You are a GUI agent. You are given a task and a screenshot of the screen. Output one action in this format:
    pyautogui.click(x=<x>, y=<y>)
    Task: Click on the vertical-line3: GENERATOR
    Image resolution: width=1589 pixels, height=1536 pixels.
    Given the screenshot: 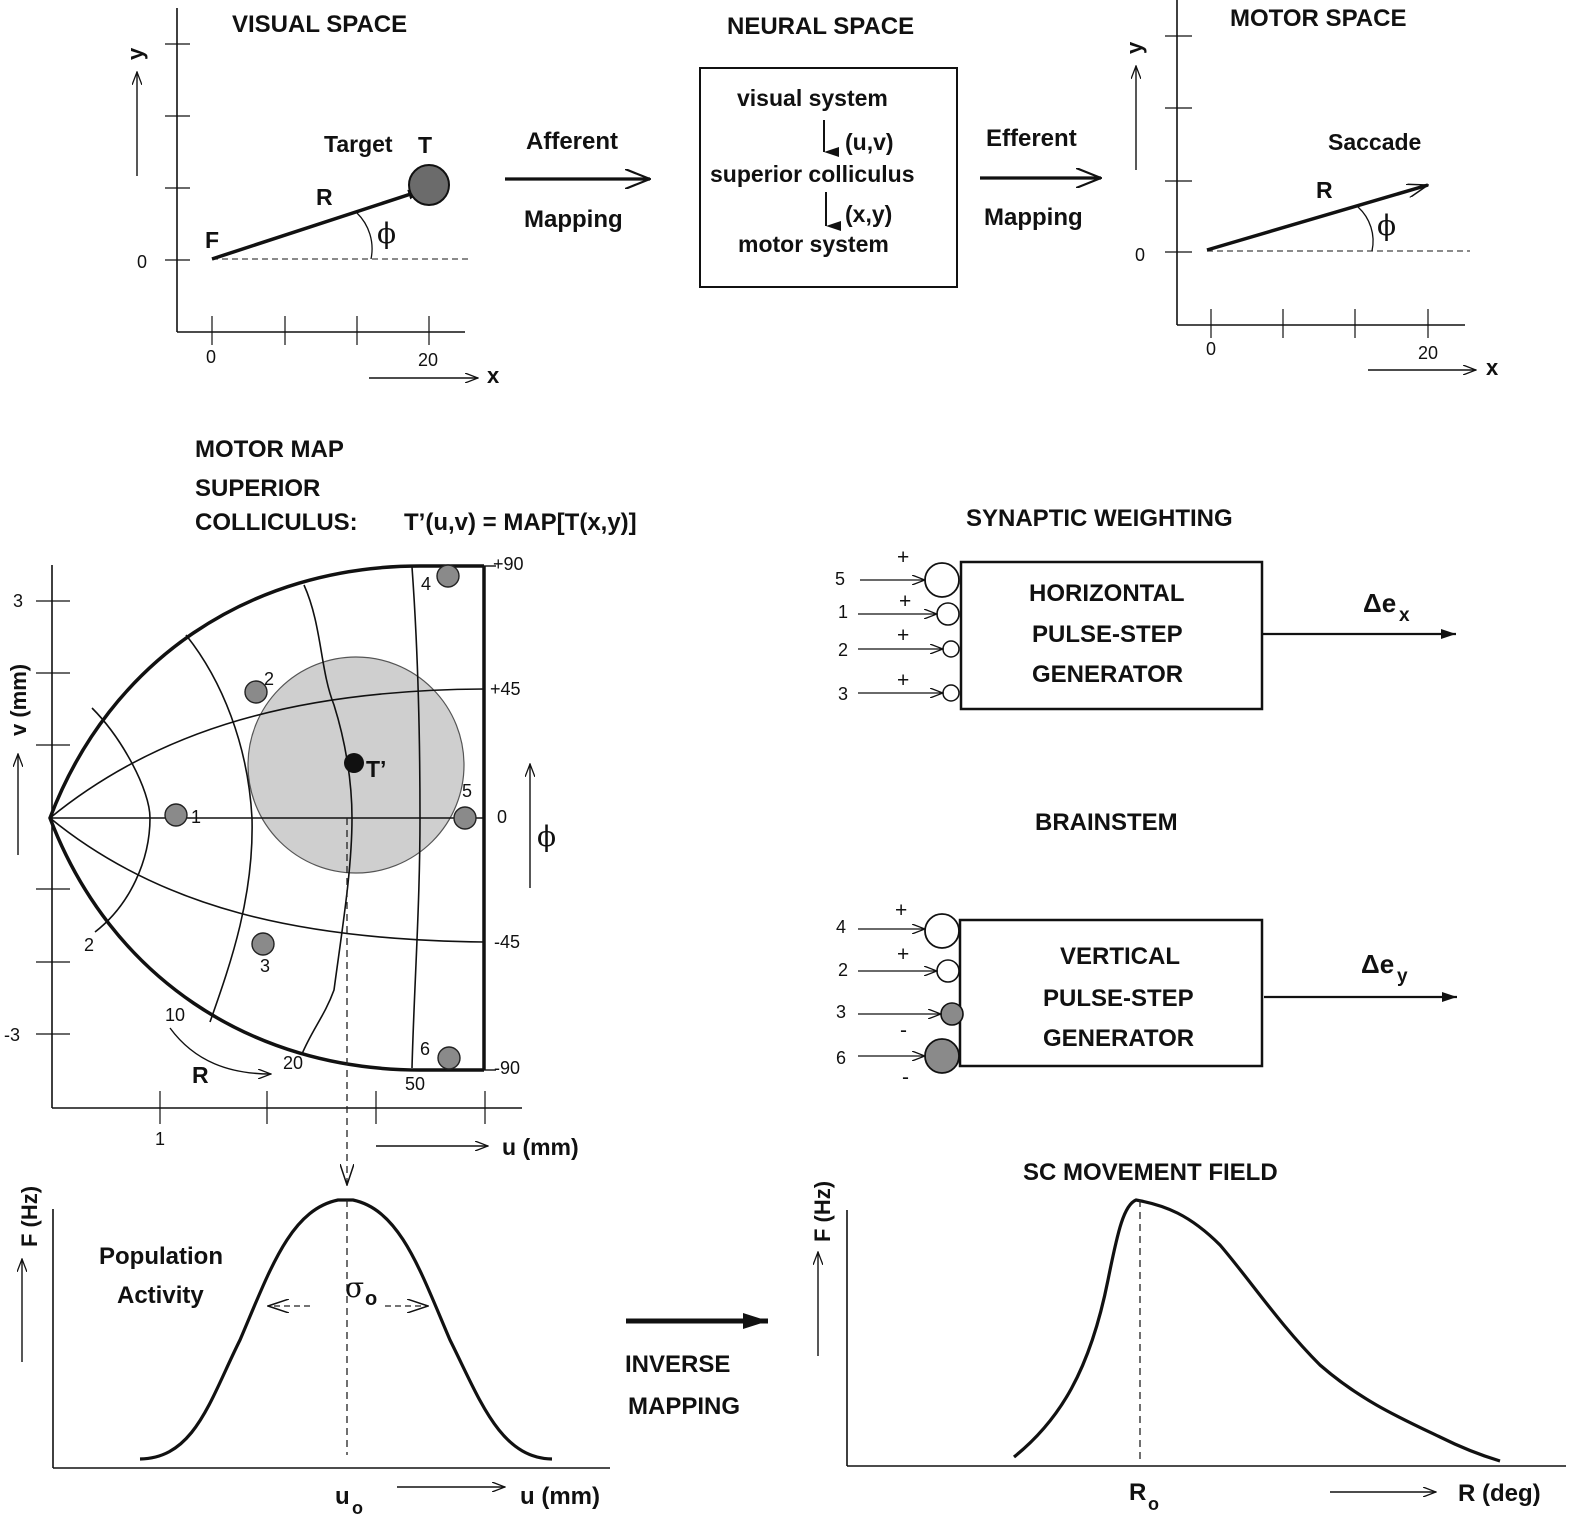 What is the action you would take?
    pyautogui.click(x=1118, y=1038)
    